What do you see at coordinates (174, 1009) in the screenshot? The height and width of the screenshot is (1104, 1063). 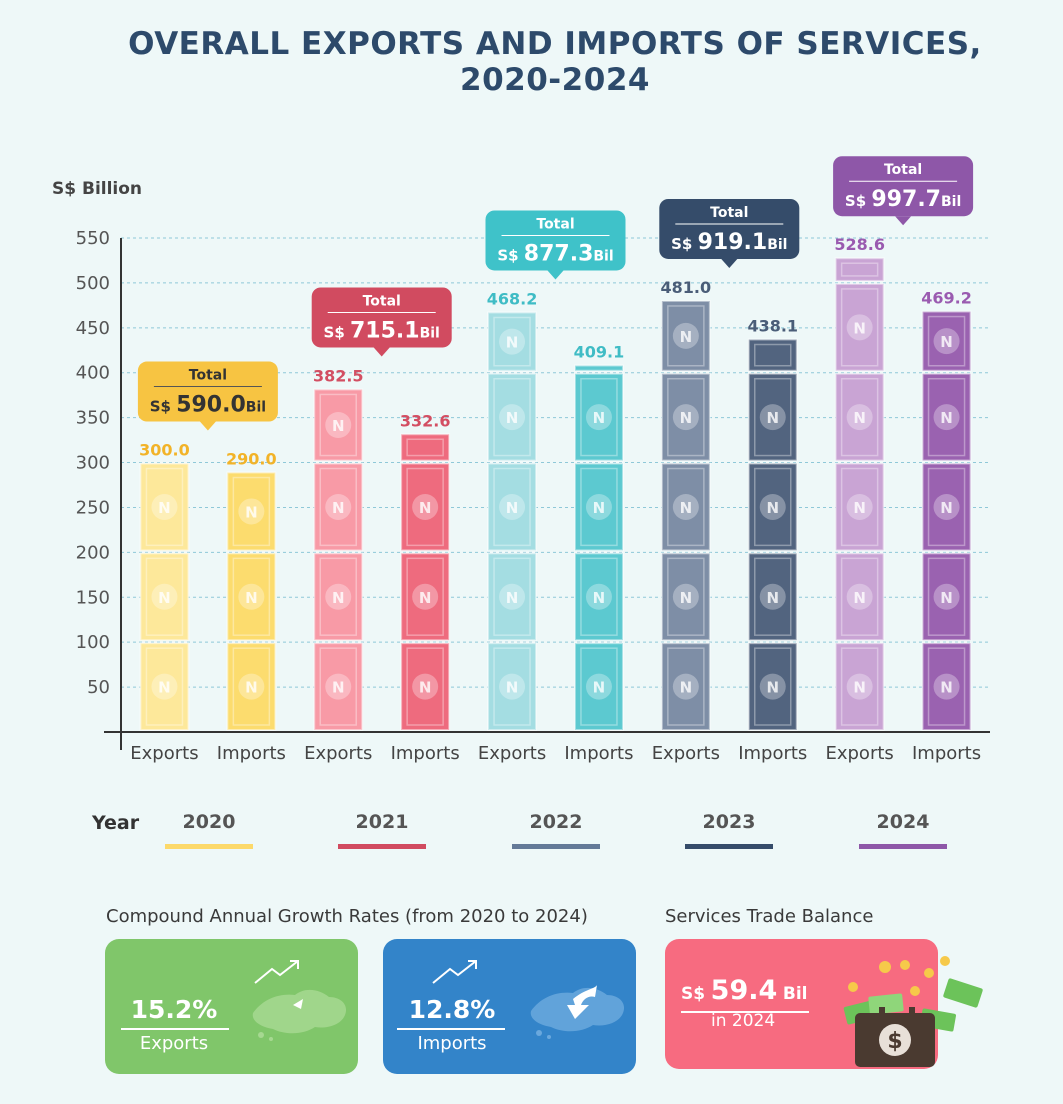 I see `cagr-exports-value: 15.2%` at bounding box center [174, 1009].